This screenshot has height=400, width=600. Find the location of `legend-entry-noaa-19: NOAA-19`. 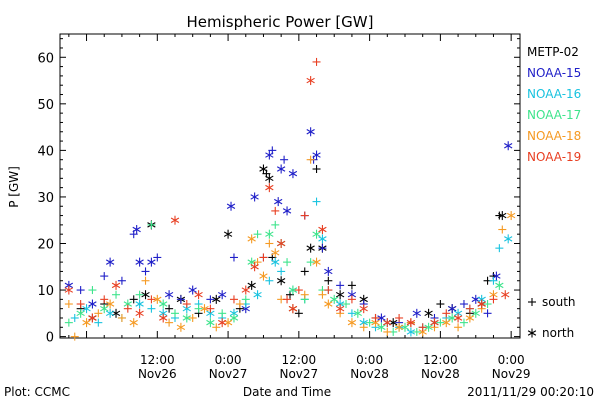

legend-entry-noaa-19: NOAA-19 is located at coordinates (554, 157).